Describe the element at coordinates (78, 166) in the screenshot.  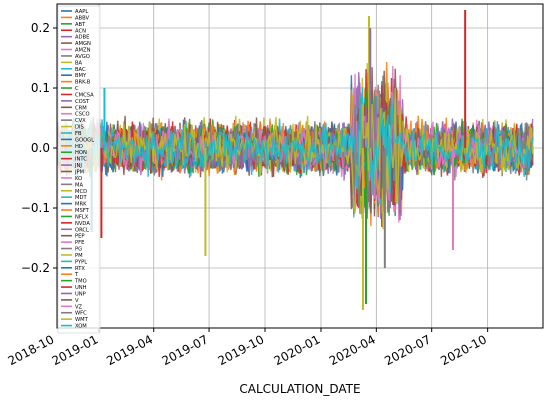
I see `legend-label: JNJ` at that location.